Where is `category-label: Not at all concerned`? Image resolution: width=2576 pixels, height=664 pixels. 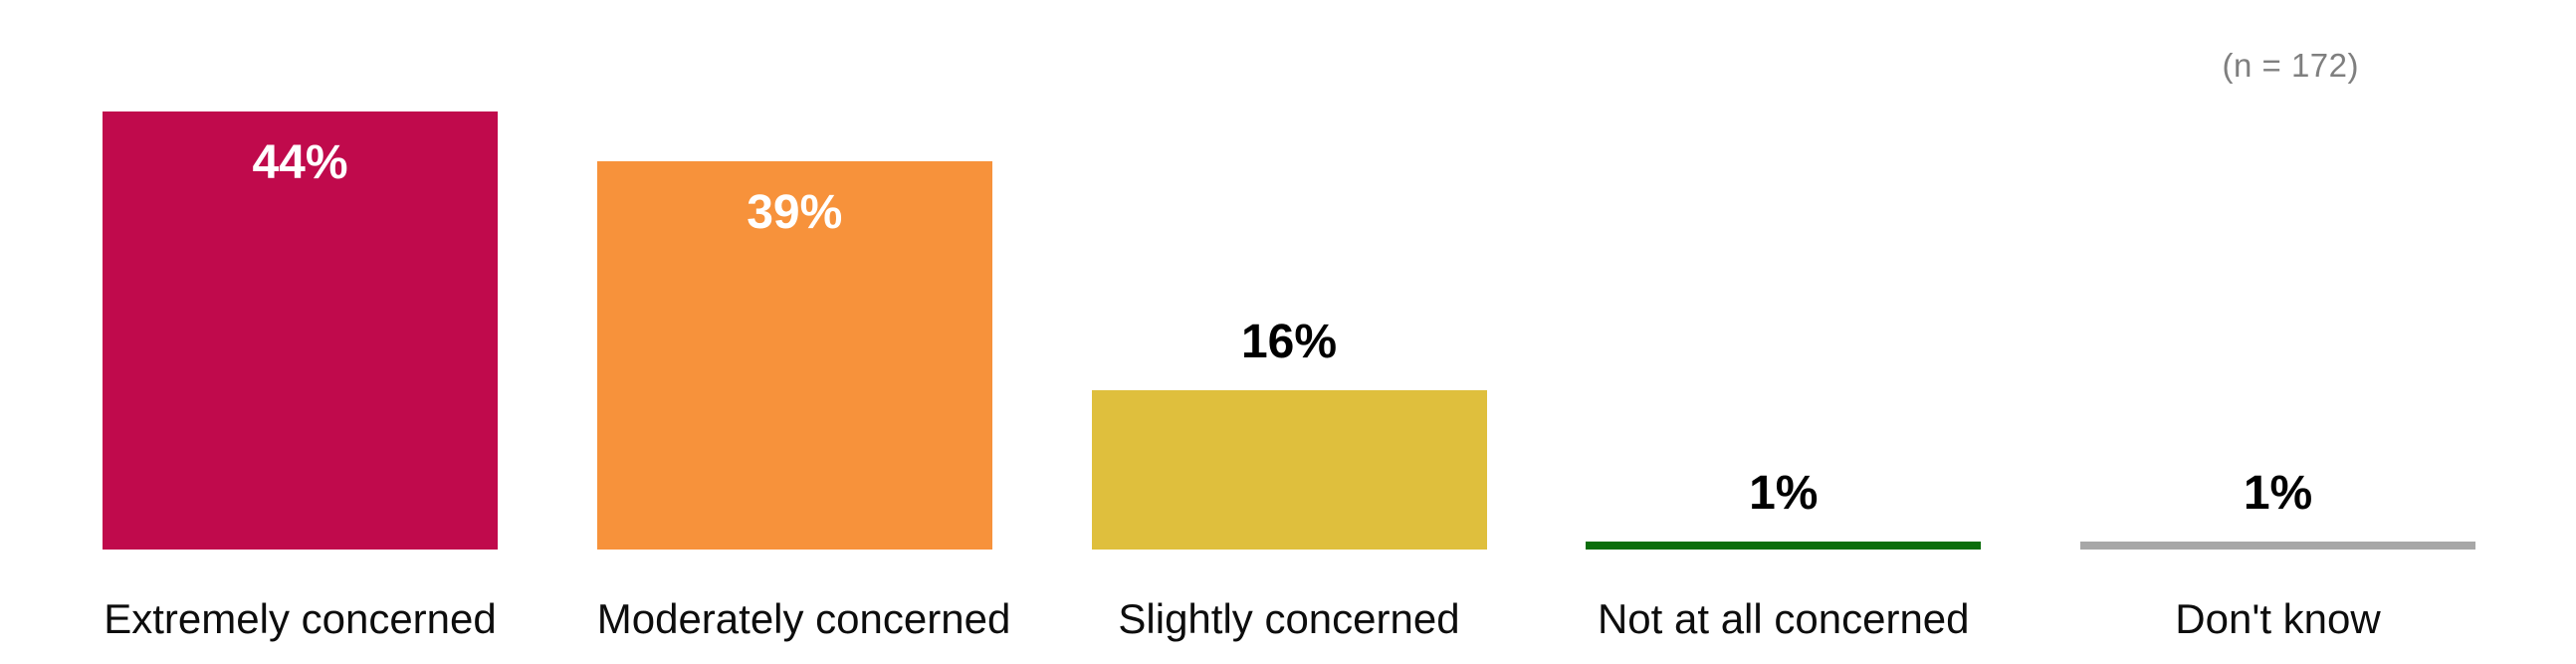
category-label: Not at all concerned is located at coordinates (1783, 618).